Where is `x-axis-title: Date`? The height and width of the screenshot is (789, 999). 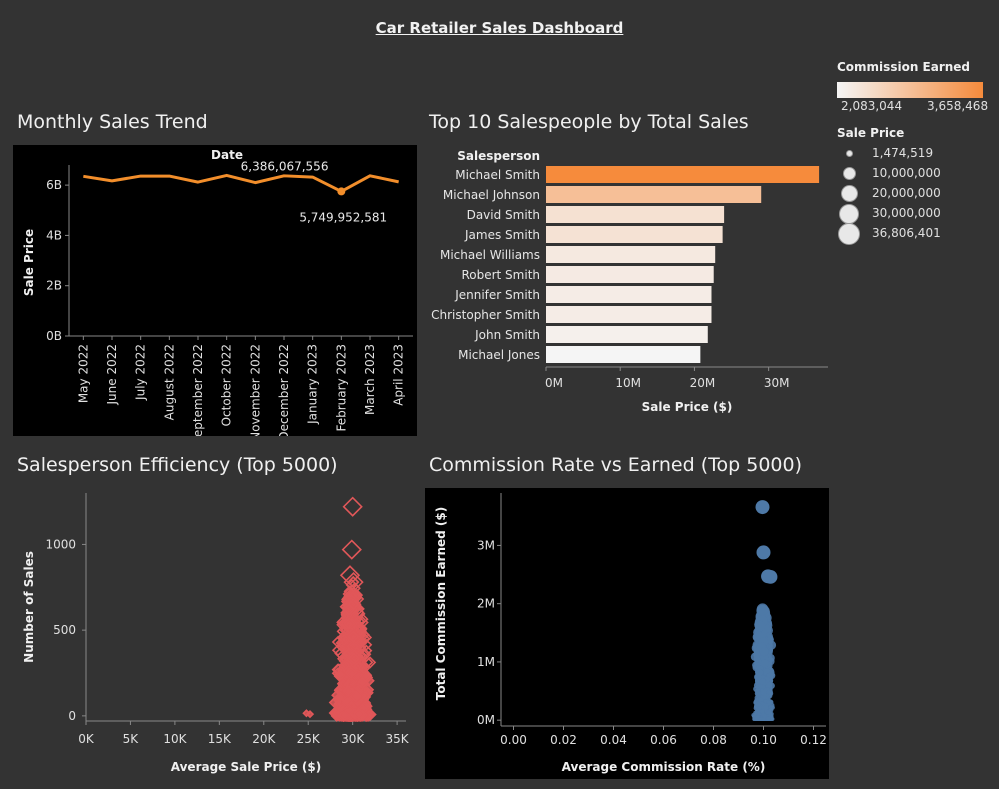
x-axis-title: Date is located at coordinates (227, 155).